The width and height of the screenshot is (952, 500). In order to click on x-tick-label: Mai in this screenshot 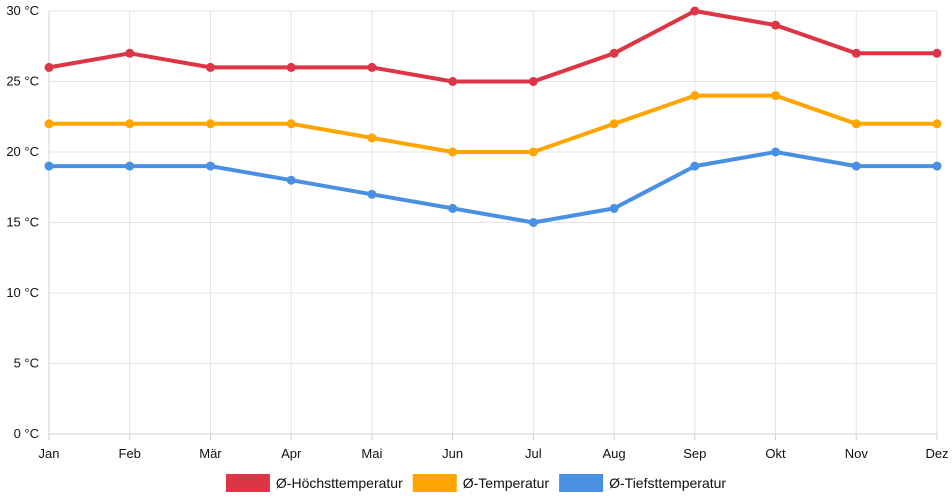, I will do `click(371, 453)`.